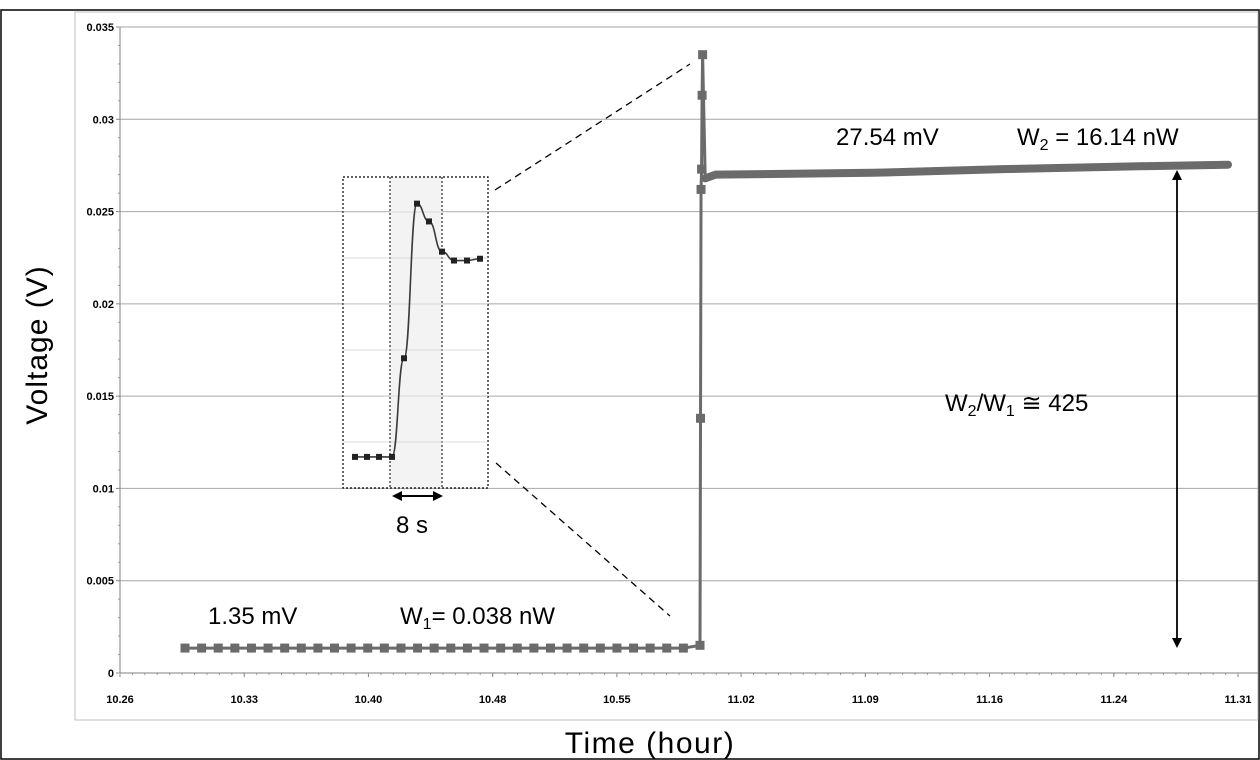 Image resolution: width=1260 pixels, height=760 pixels. Describe the element at coordinates (650, 743) in the screenshot. I see `x-axis-title: Time (hour)` at that location.